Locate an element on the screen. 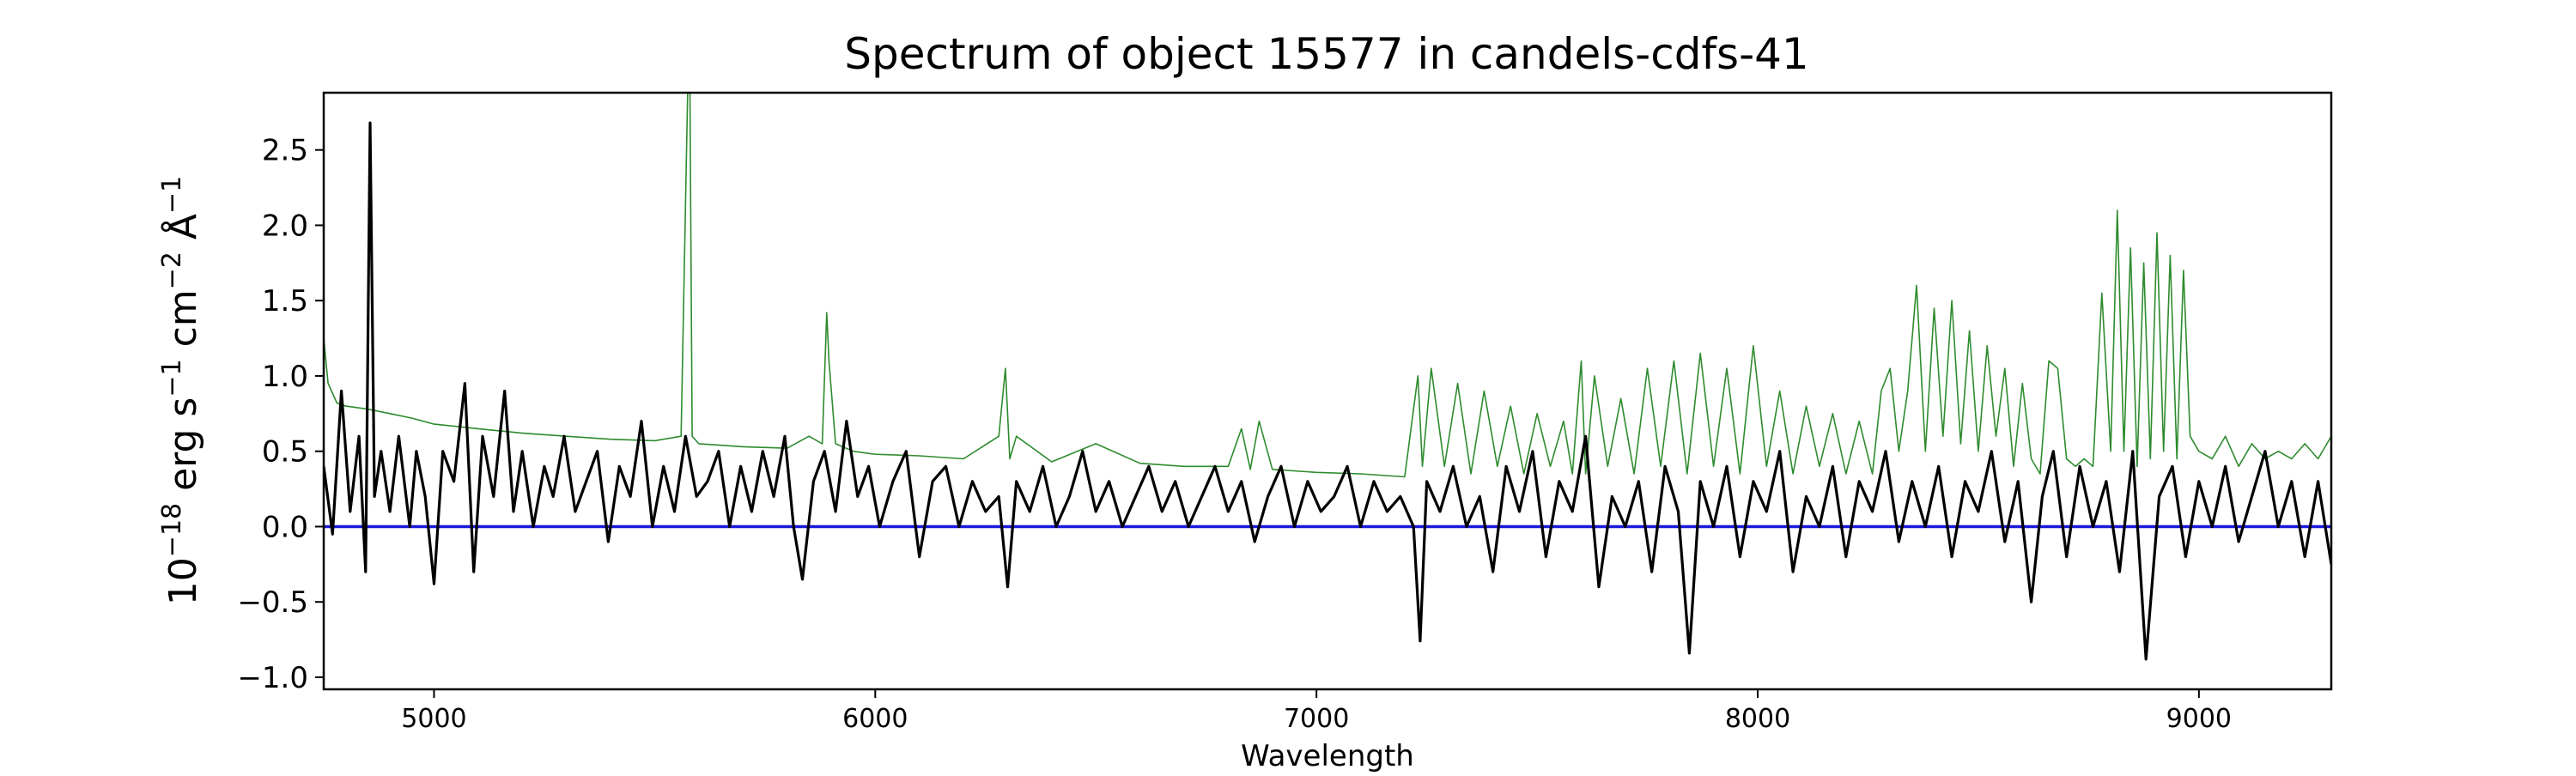 The height and width of the screenshot is (776, 2576). y-tick-label: 0.0 is located at coordinates (285, 527).